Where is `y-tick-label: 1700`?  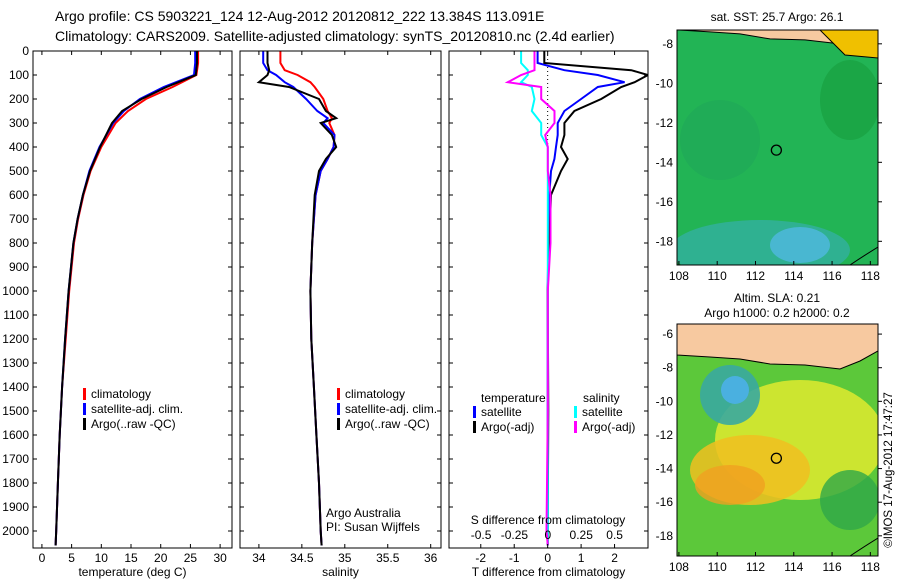
y-tick-label: 1700 is located at coordinates (15, 459).